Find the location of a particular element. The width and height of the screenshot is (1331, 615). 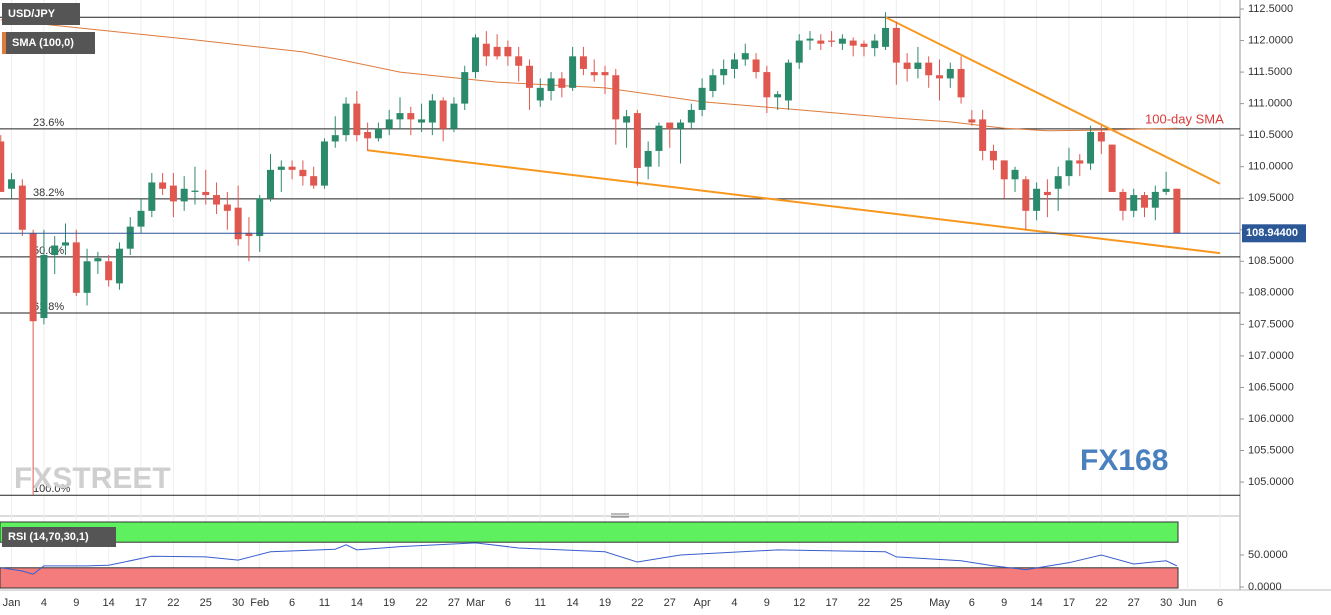

x-tick-label: 4 is located at coordinates (734, 603).